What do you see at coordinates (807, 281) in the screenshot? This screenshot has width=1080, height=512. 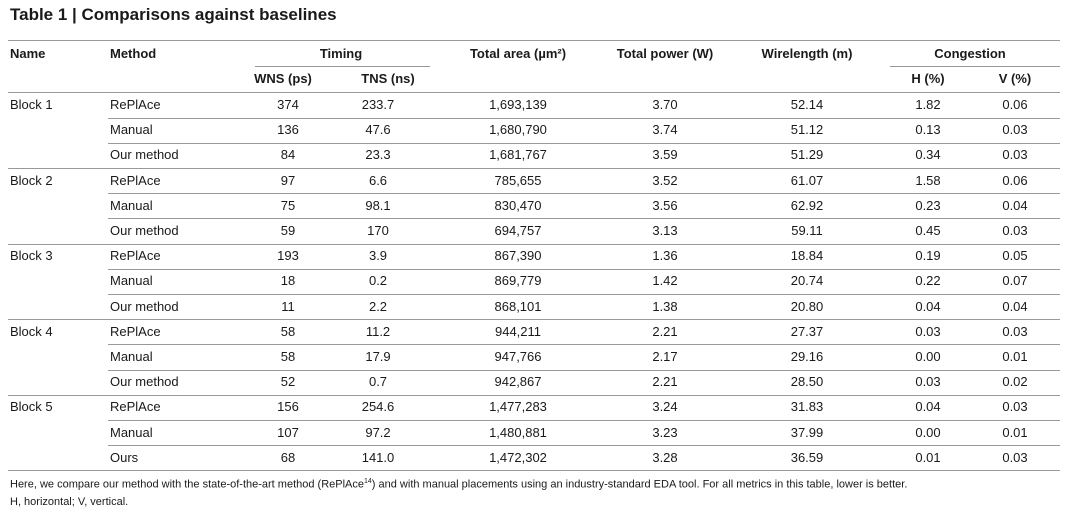 I see `value-cell: 20.74` at bounding box center [807, 281].